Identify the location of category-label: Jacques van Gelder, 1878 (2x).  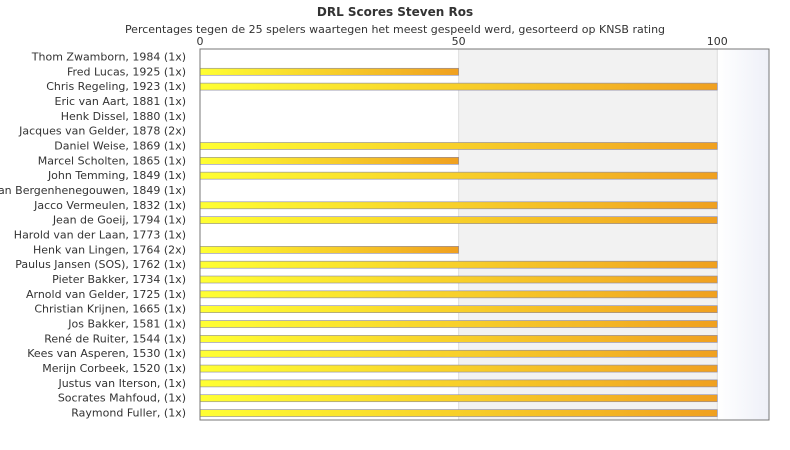
(102, 131).